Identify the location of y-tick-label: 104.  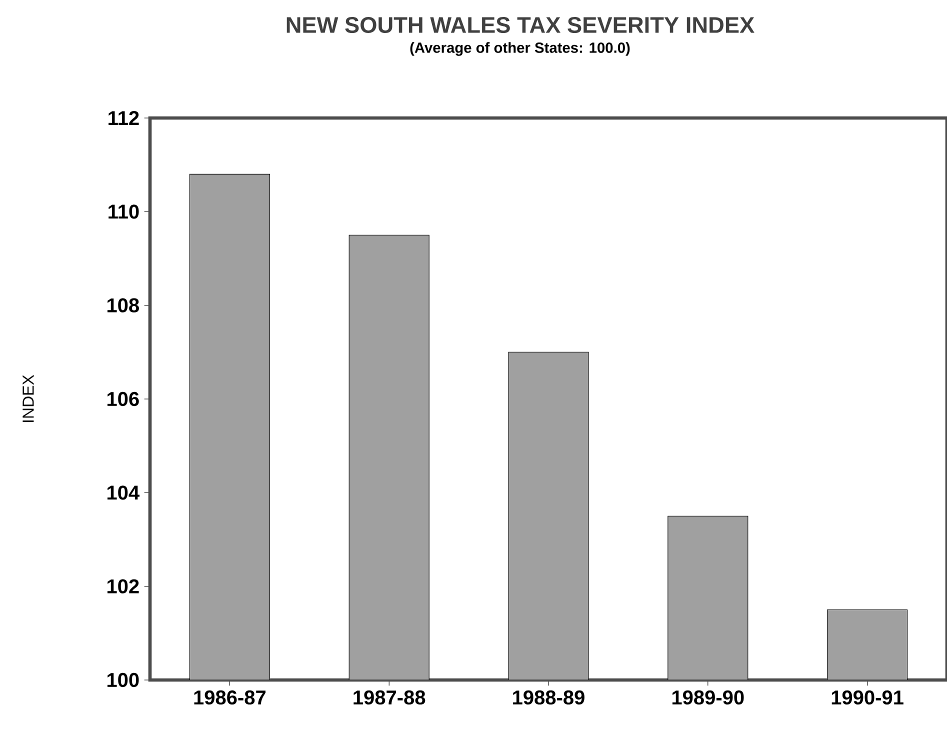
(123, 493).